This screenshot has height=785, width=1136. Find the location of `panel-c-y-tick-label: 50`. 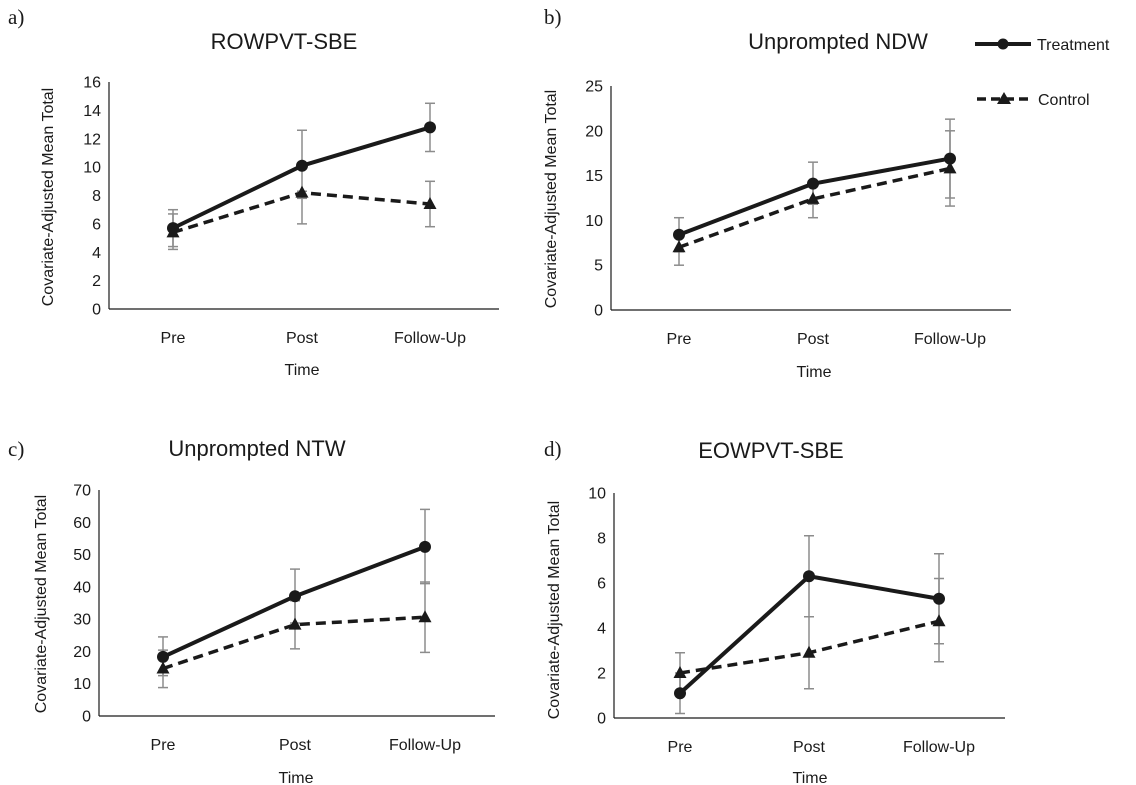

panel-c-y-tick-label: 50 is located at coordinates (82, 555).